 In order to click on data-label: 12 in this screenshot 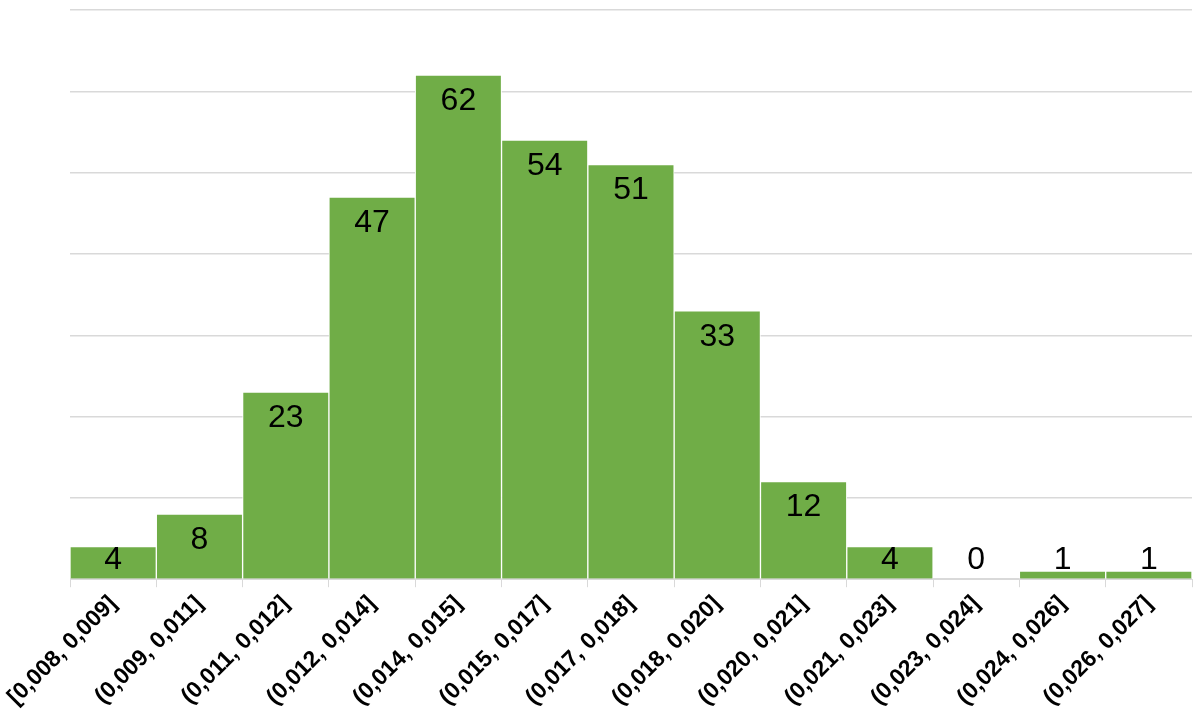, I will do `click(803, 505)`.